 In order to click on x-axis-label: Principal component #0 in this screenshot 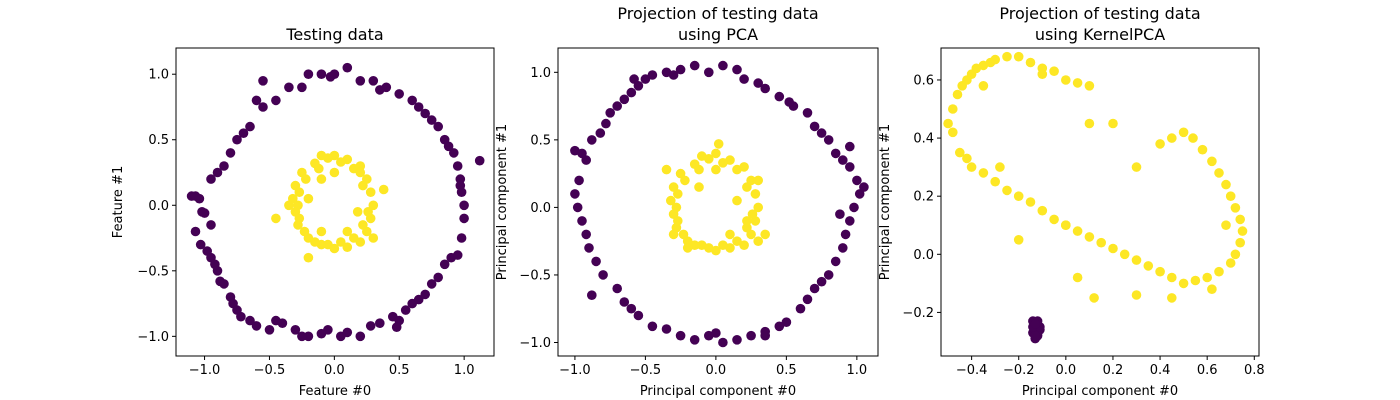, I will do `click(718, 391)`.